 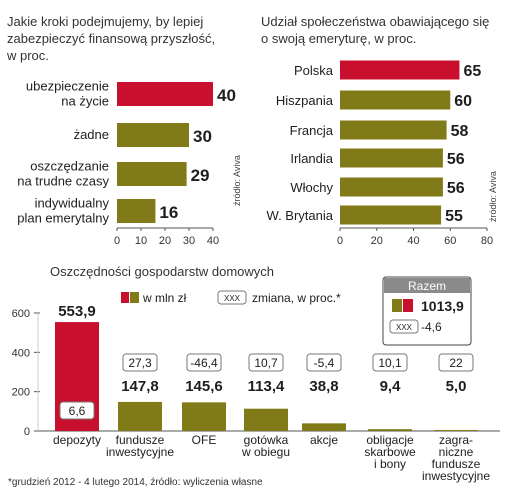 What do you see at coordinates (442, 306) in the screenshot?
I see `total-value: 1013,9` at bounding box center [442, 306].